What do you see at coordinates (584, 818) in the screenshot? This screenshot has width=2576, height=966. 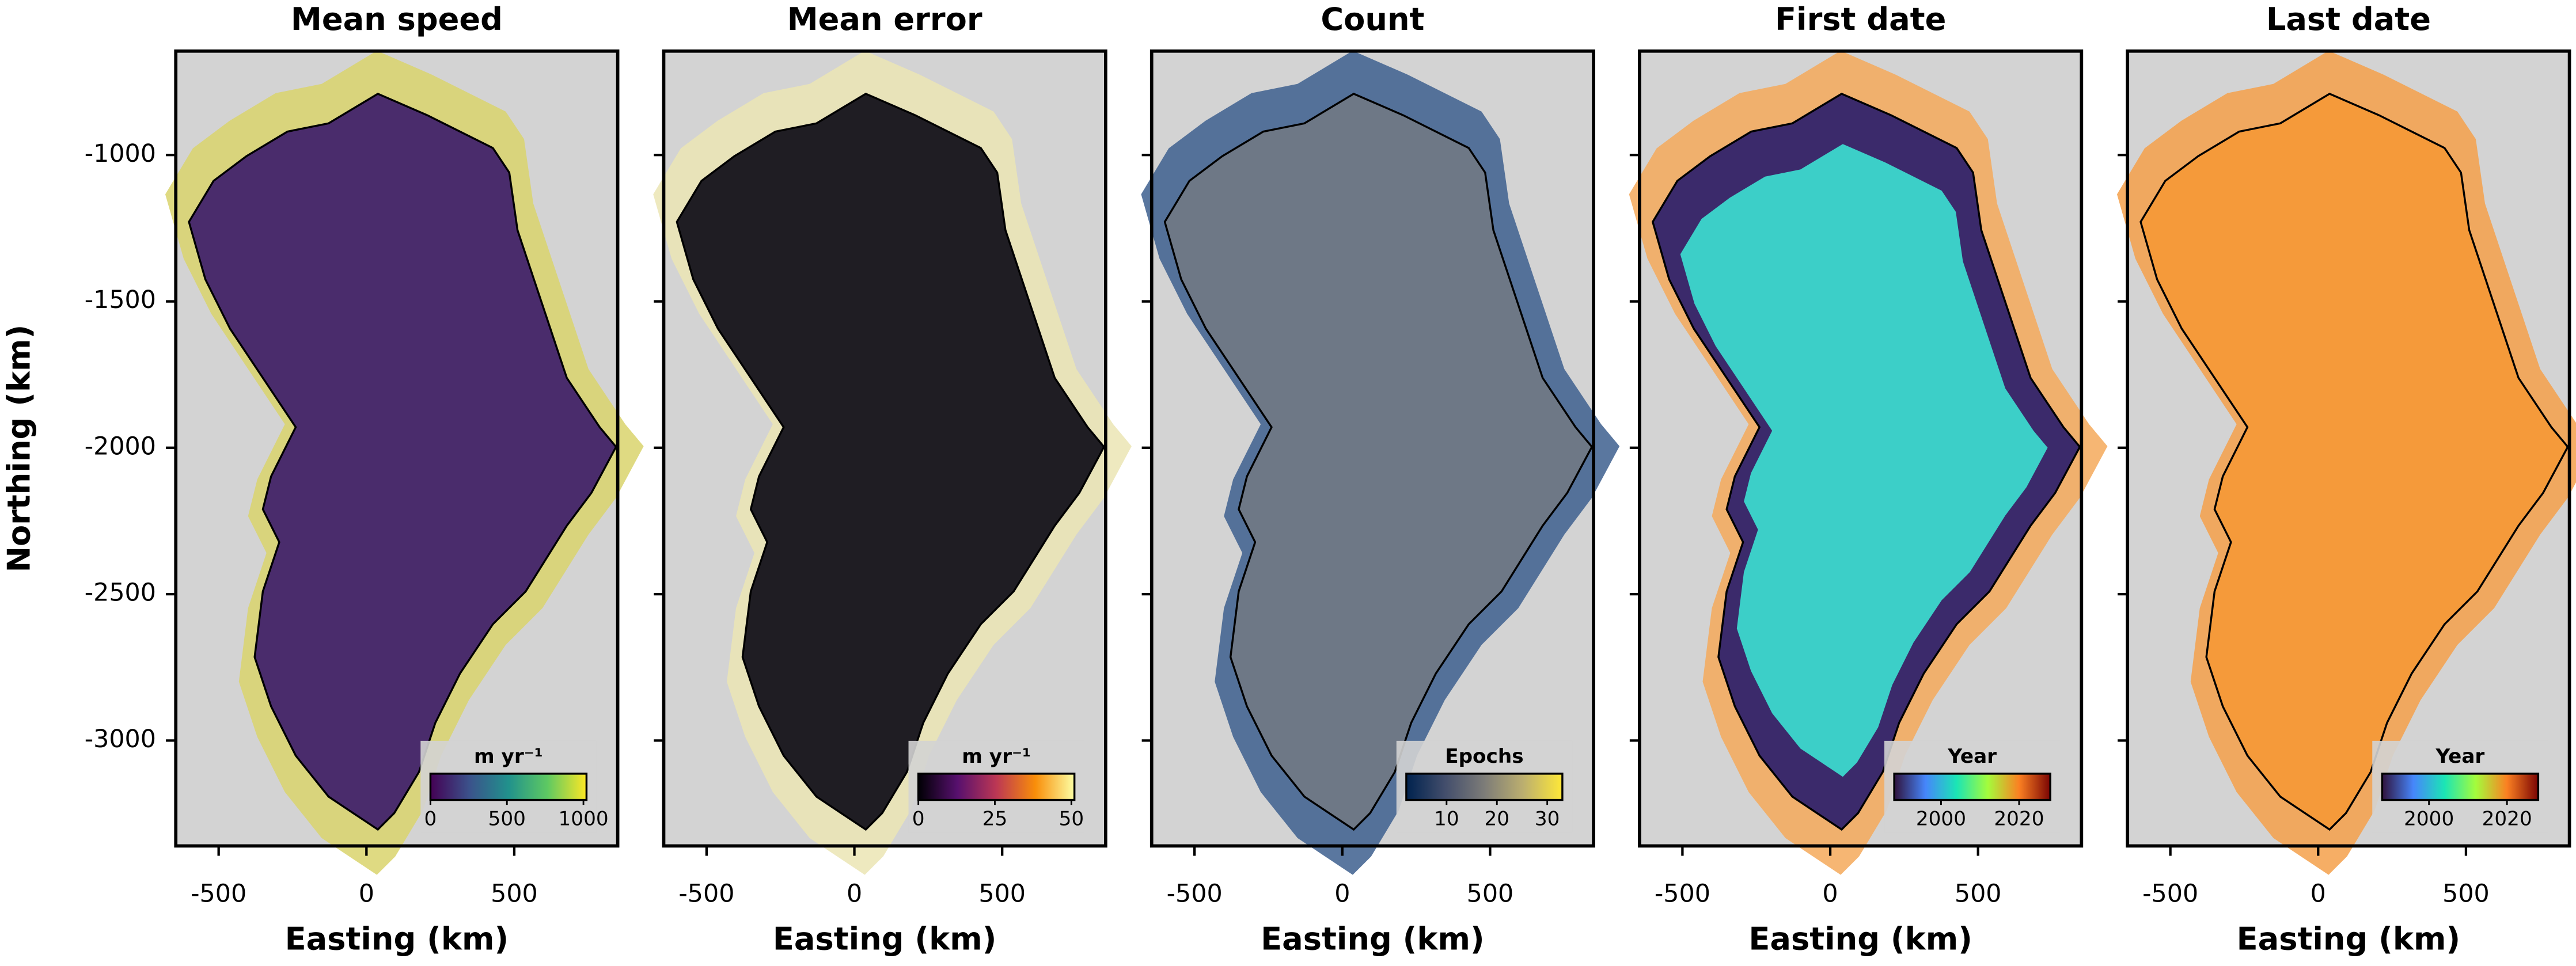 I see `colorbar-tick-label: 1000` at bounding box center [584, 818].